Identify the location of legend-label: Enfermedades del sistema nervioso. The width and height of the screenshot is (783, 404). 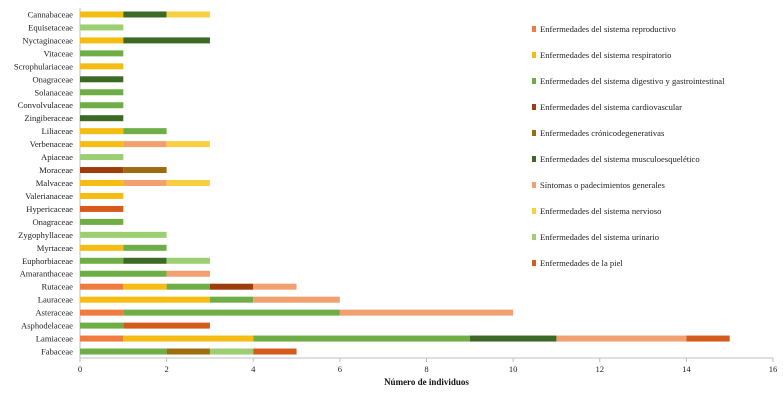
(601, 211).